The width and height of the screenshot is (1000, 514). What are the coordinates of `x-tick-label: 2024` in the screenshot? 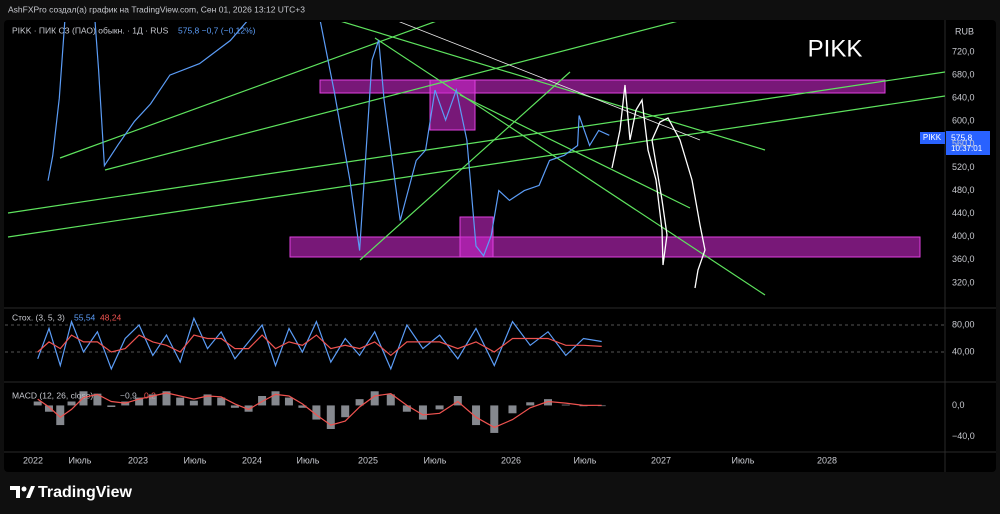 It's located at (252, 460).